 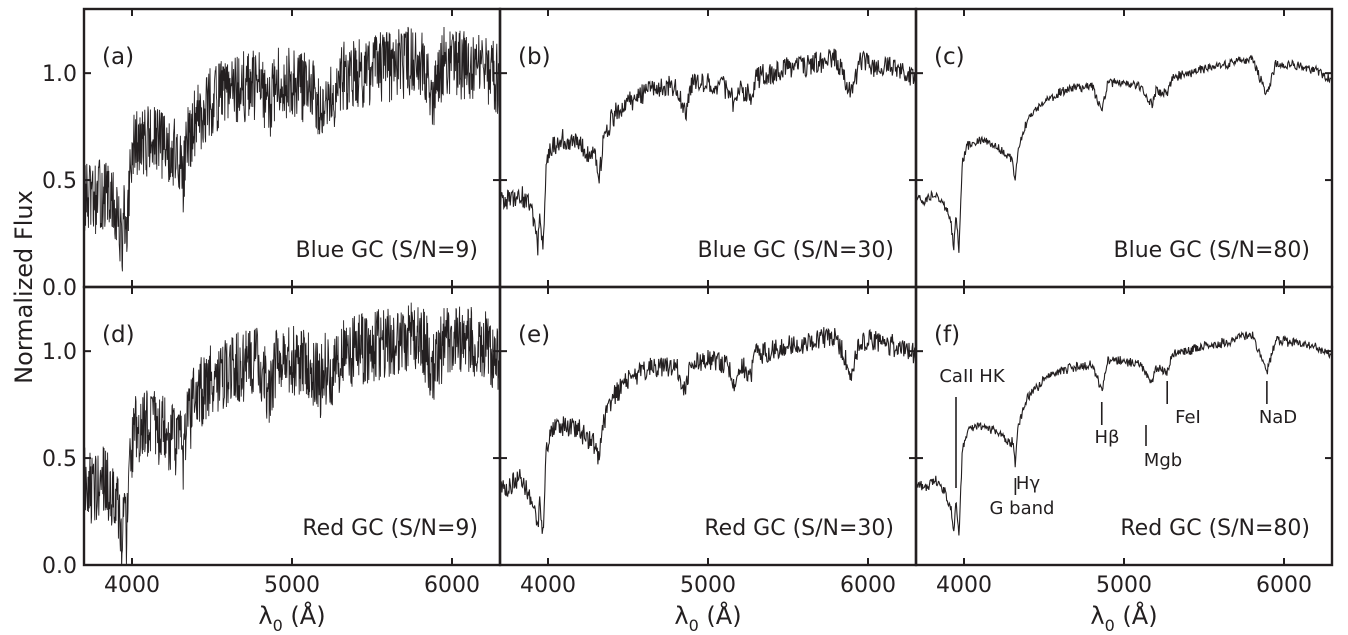 What do you see at coordinates (1188, 417) in the screenshot?
I see `annotation-label: FeI` at bounding box center [1188, 417].